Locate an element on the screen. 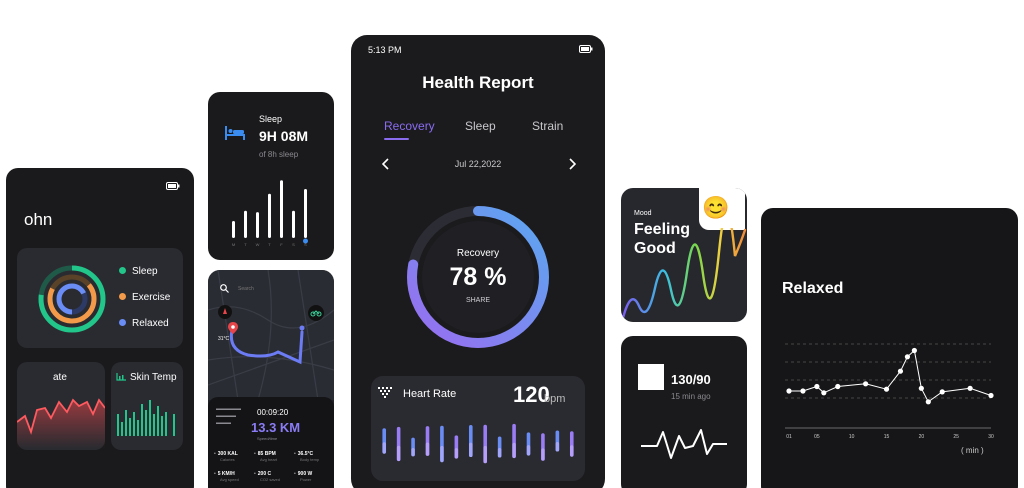 Image resolution: width=1024 pixels, height=488 pixels. sleep-label: Sleep is located at coordinates (271, 119).